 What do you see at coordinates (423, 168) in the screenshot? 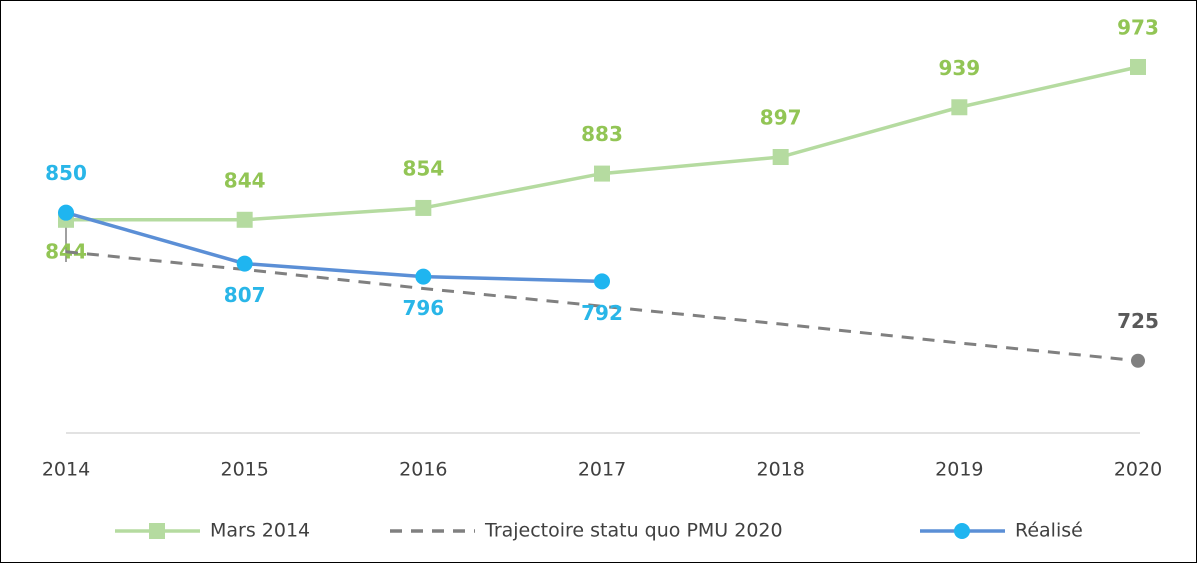
I see `data-label: 854` at bounding box center [423, 168].